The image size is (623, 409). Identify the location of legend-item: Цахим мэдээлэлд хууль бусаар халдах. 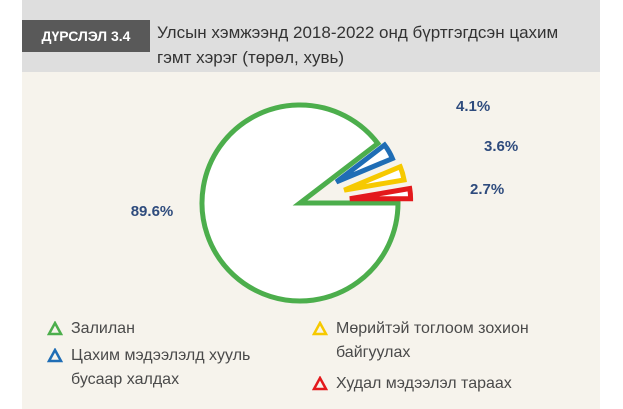
(159, 368).